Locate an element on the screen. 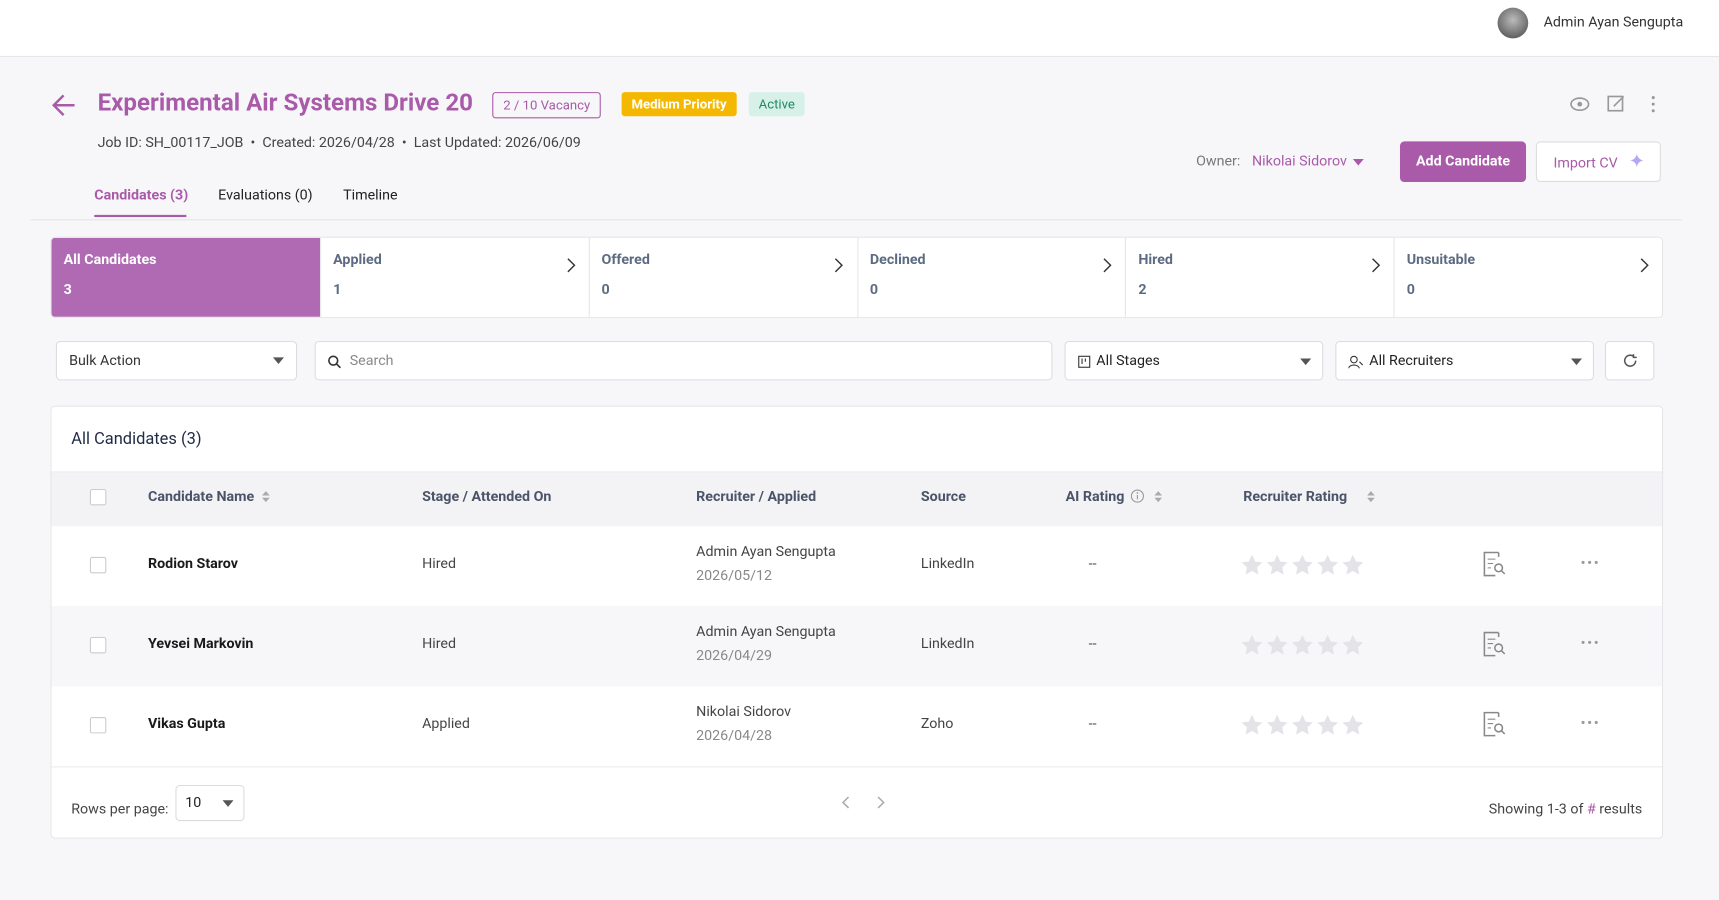 The height and width of the screenshot is (900, 1719). source: LinkedIn is located at coordinates (947, 564).